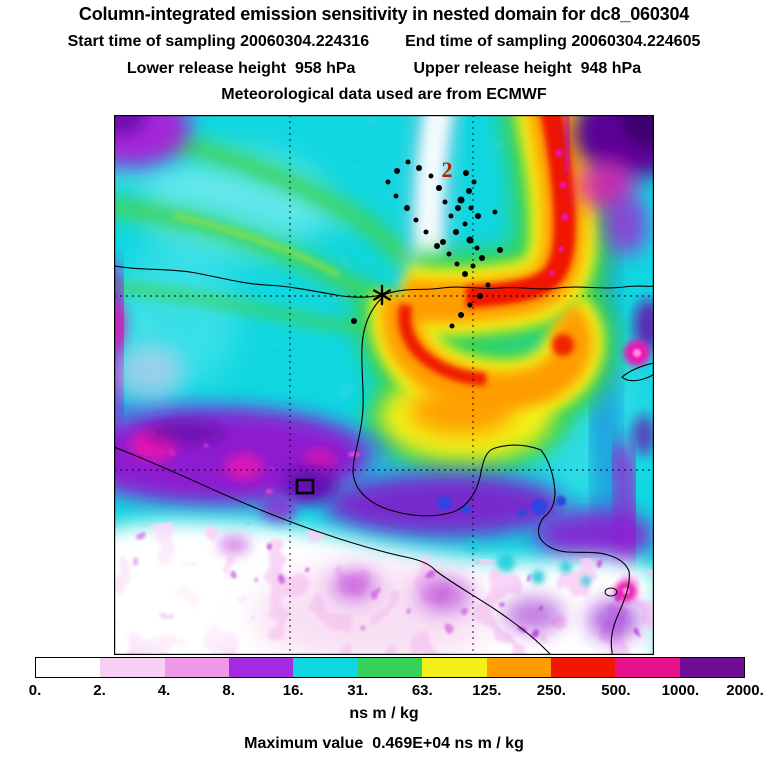  Describe the element at coordinates (396, 691) in the screenshot. I see `colorbar-tick-labels: 0. 2. 4. 8. 16. 31. 63. 125. 250. 500. 1000. 2000.` at that location.